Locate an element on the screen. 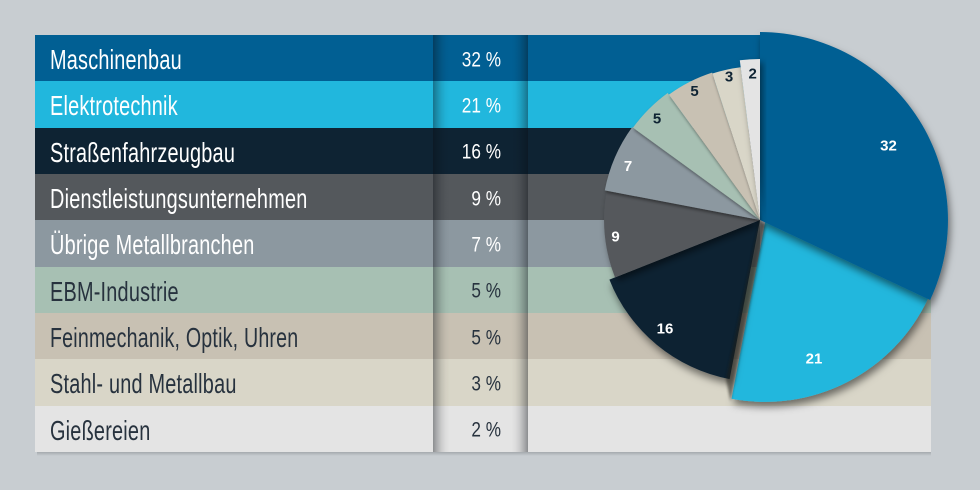 The image size is (980, 490). svg-text: 7 is located at coordinates (628, 166).